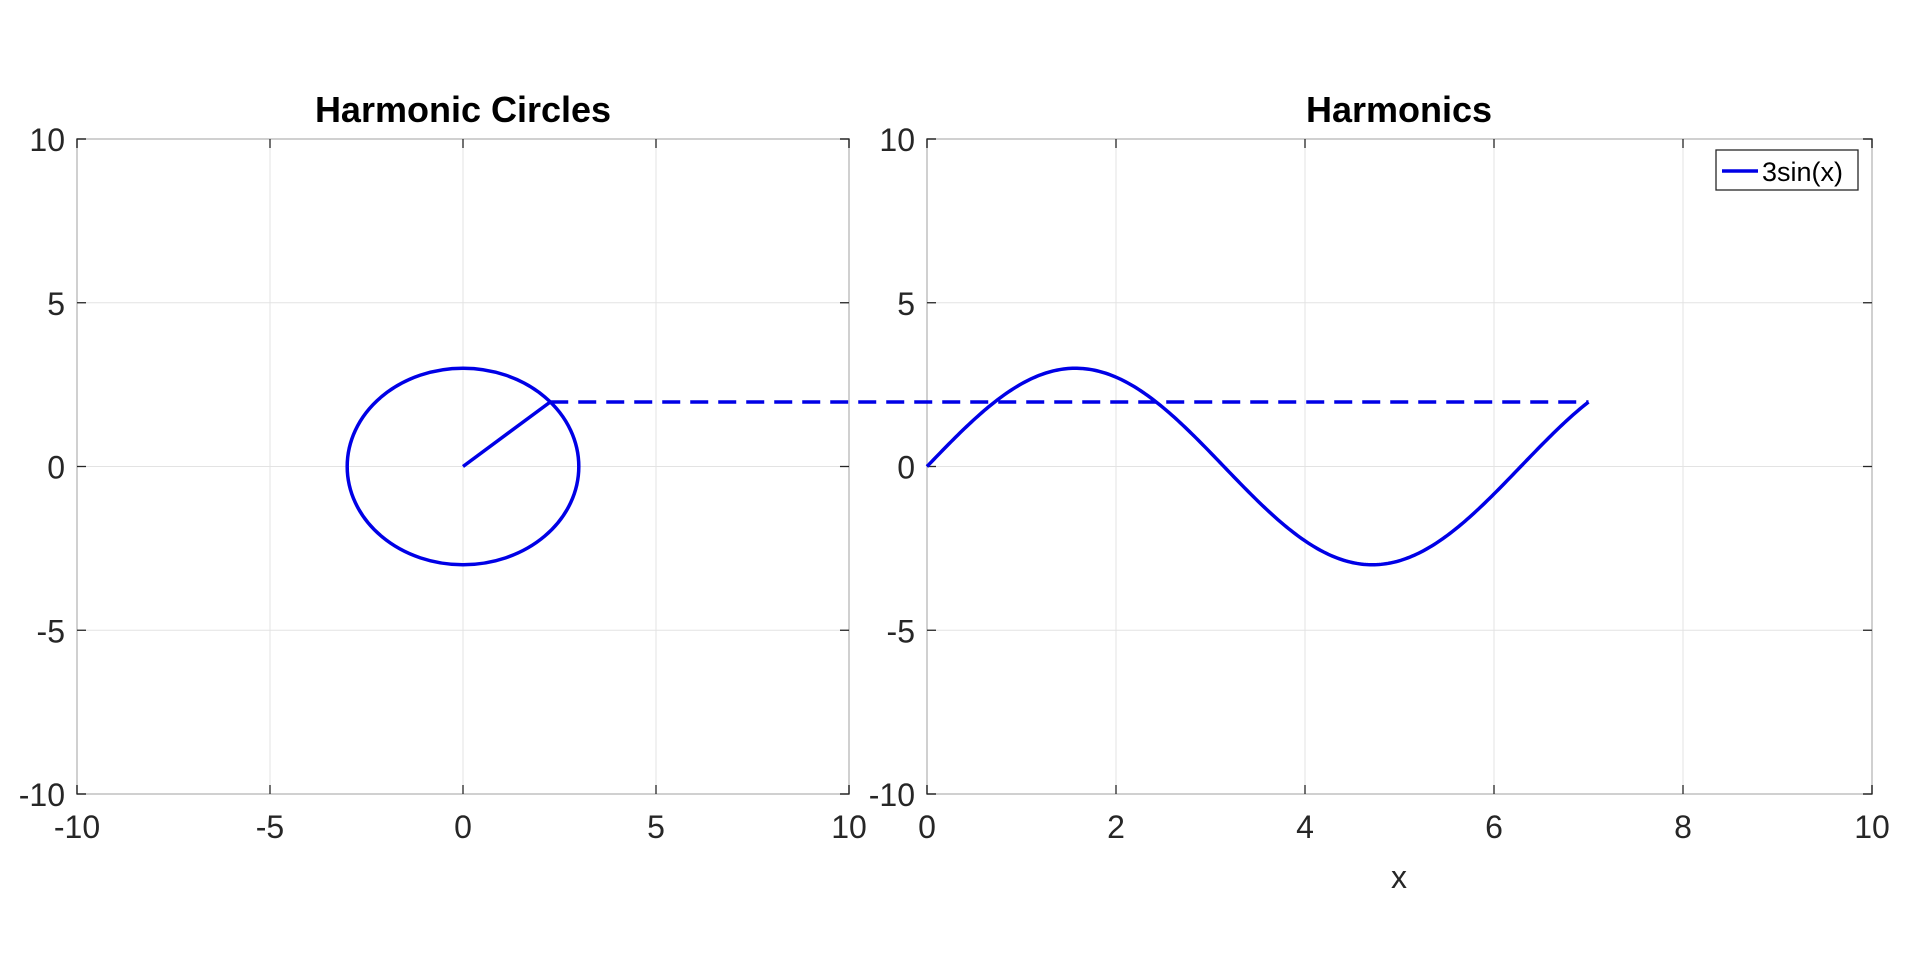  I want to click on harmonic-circles-series, so click(463, 466).